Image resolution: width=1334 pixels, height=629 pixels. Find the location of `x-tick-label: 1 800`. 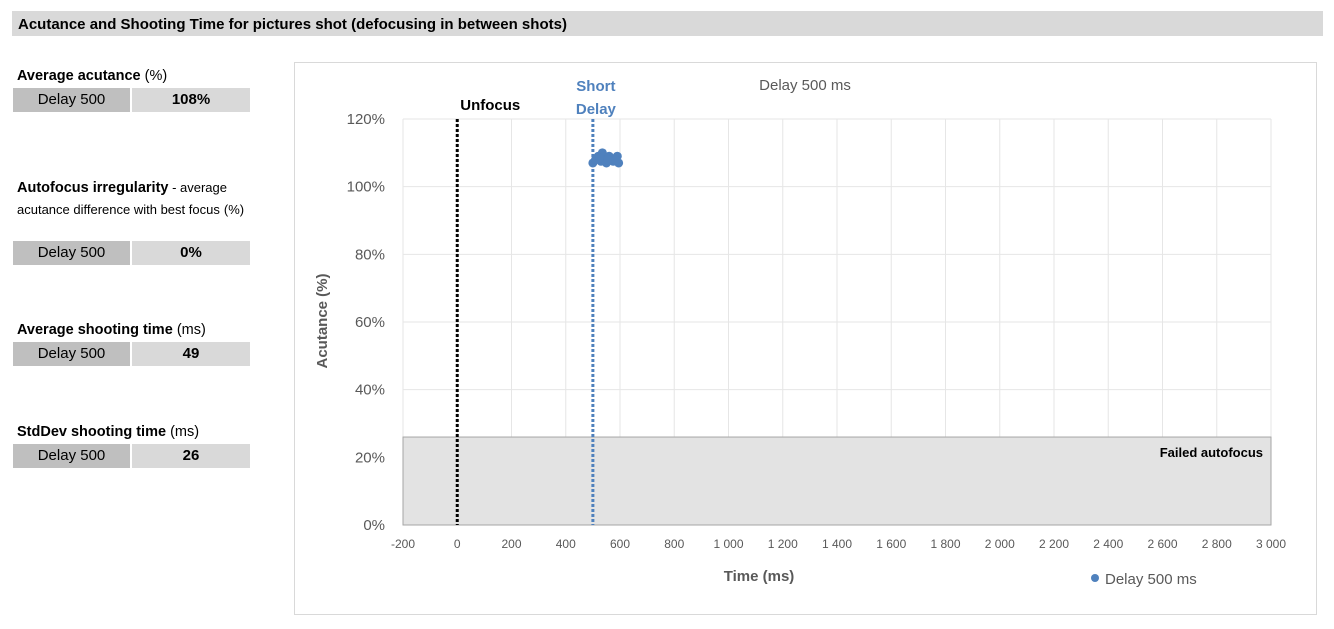

x-tick-label: 1 800 is located at coordinates (945, 544).